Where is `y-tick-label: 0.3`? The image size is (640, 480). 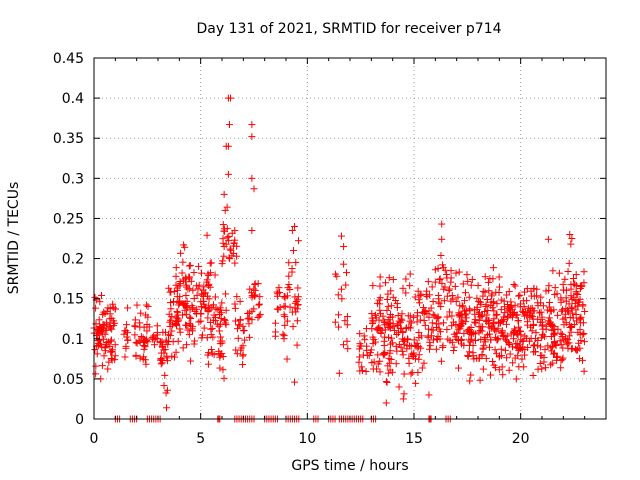 y-tick-label: 0.3 is located at coordinates (73, 179).